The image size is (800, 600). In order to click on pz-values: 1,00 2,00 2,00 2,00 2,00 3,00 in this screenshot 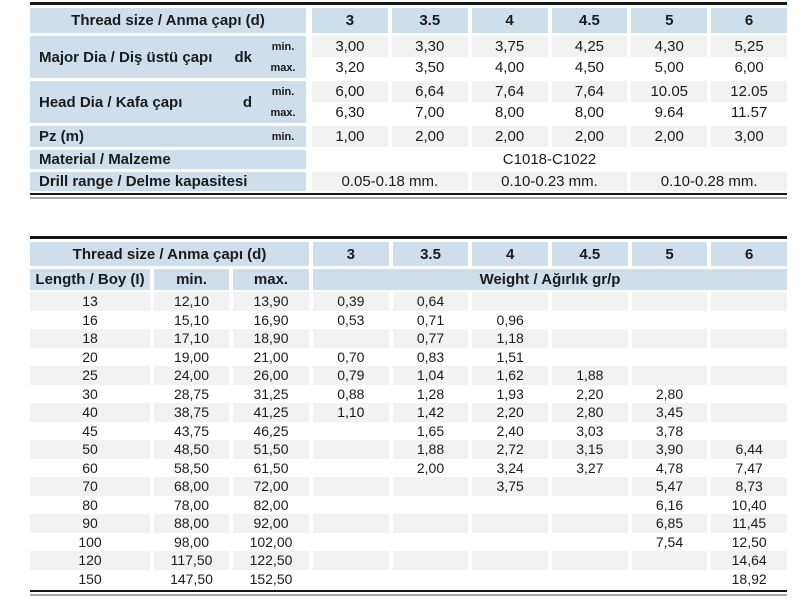, I will do `click(549, 136)`.